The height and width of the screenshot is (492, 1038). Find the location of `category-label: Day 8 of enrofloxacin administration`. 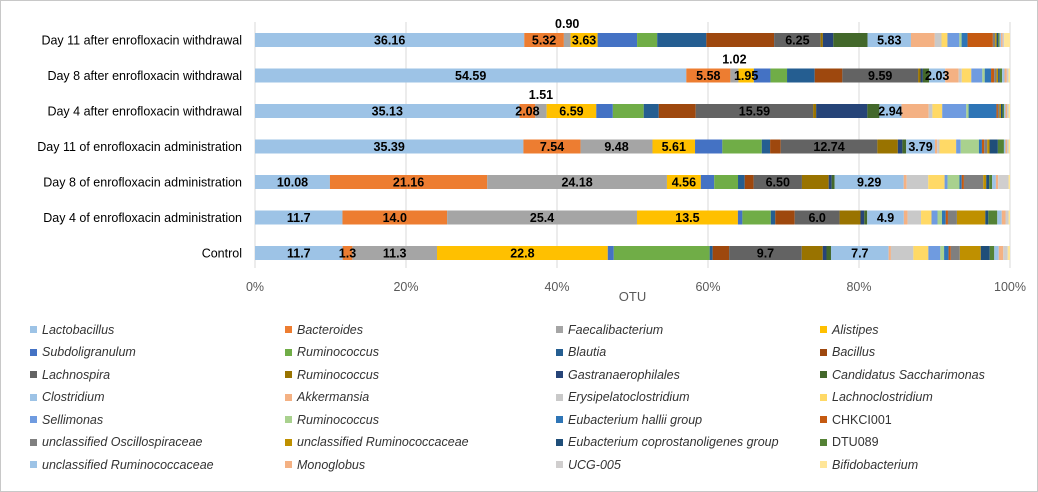

category-label: Day 8 of enrofloxacin administration is located at coordinates (142, 183).